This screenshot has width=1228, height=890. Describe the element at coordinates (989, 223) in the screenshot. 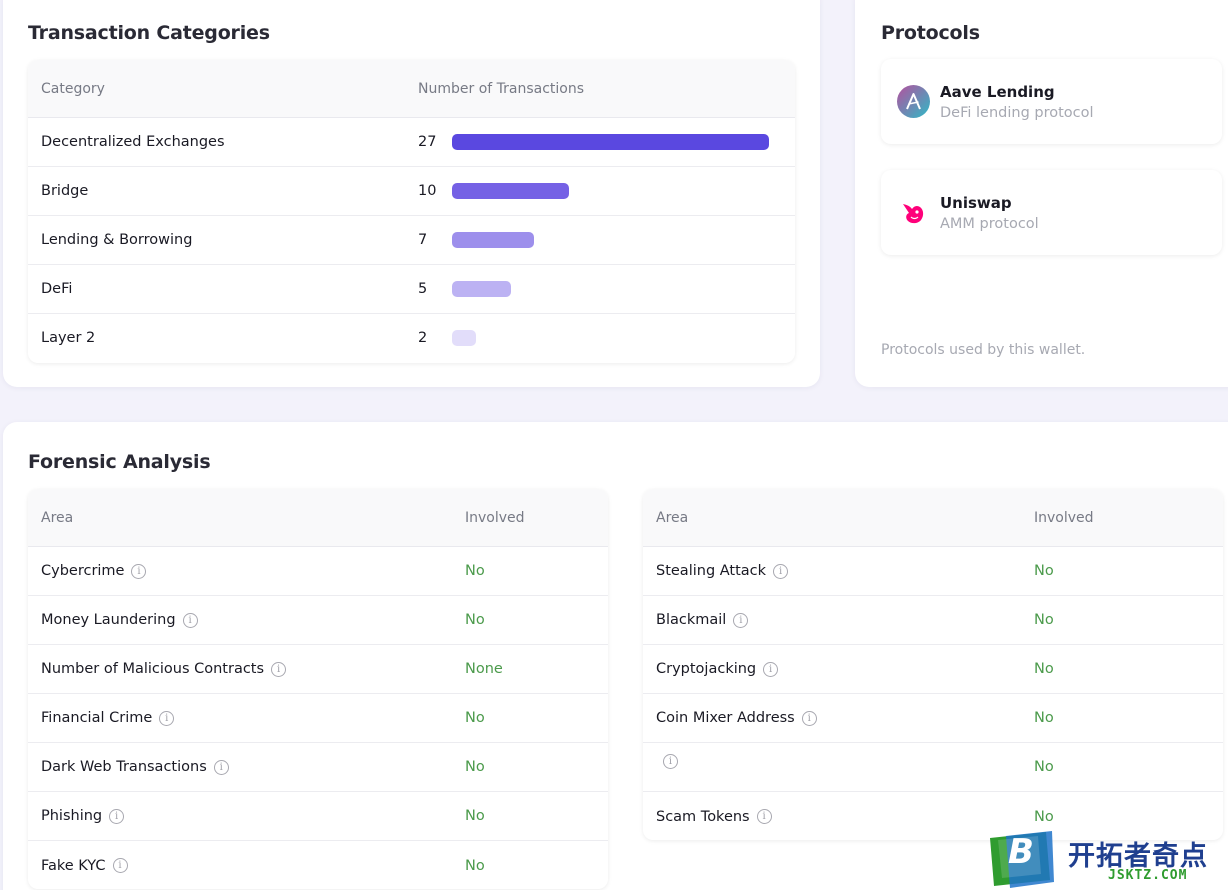

I see `protocol-description: AMM protocol` at that location.